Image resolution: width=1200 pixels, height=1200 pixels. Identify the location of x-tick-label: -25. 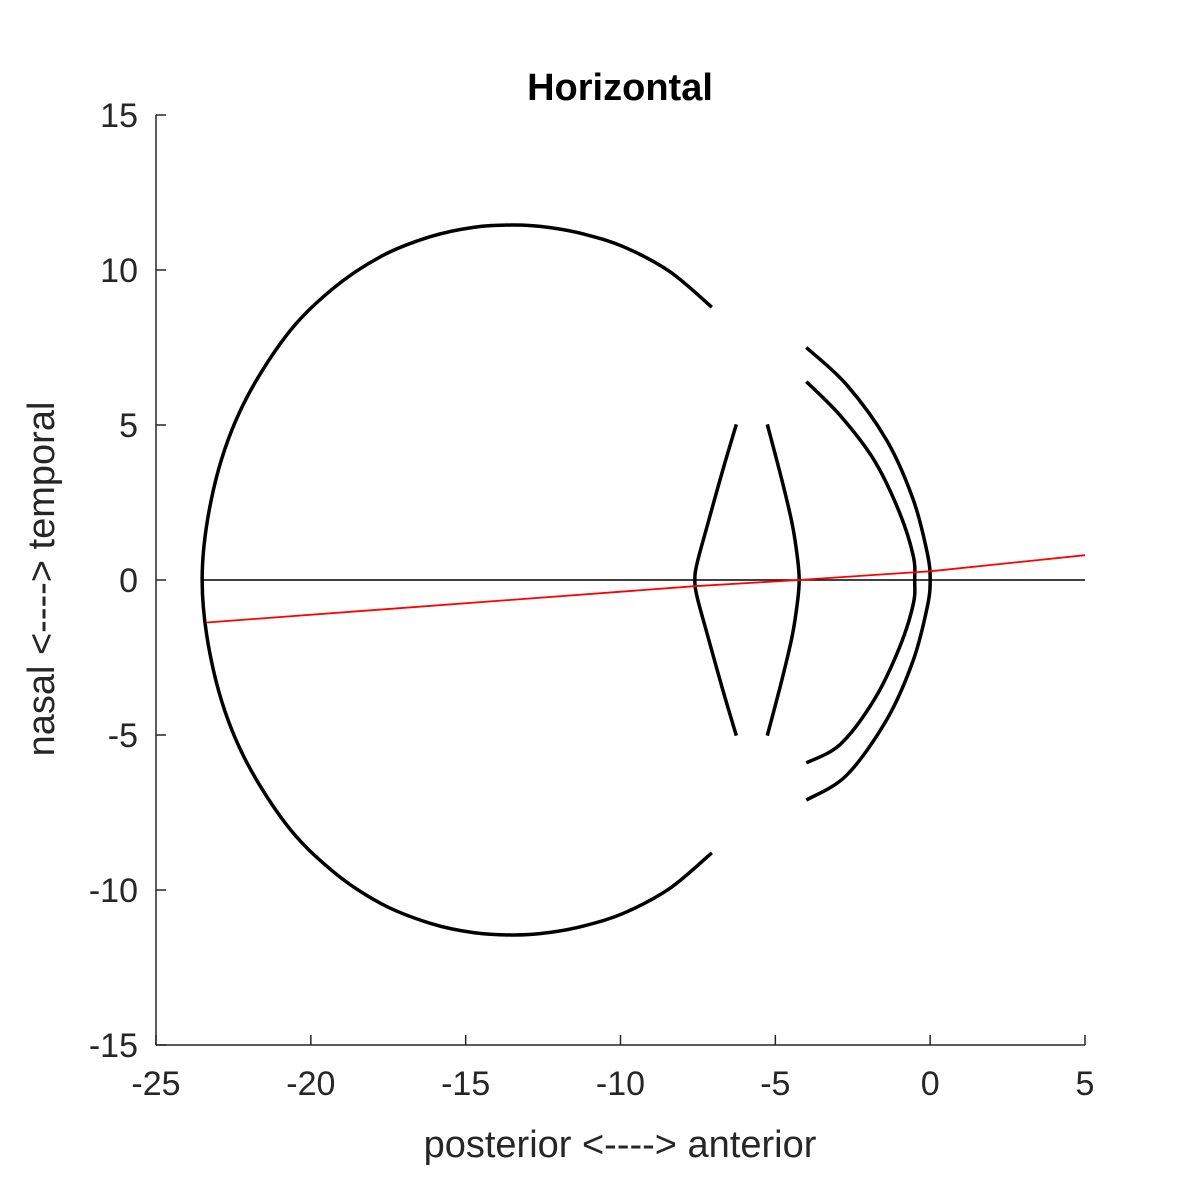
(155, 1084).